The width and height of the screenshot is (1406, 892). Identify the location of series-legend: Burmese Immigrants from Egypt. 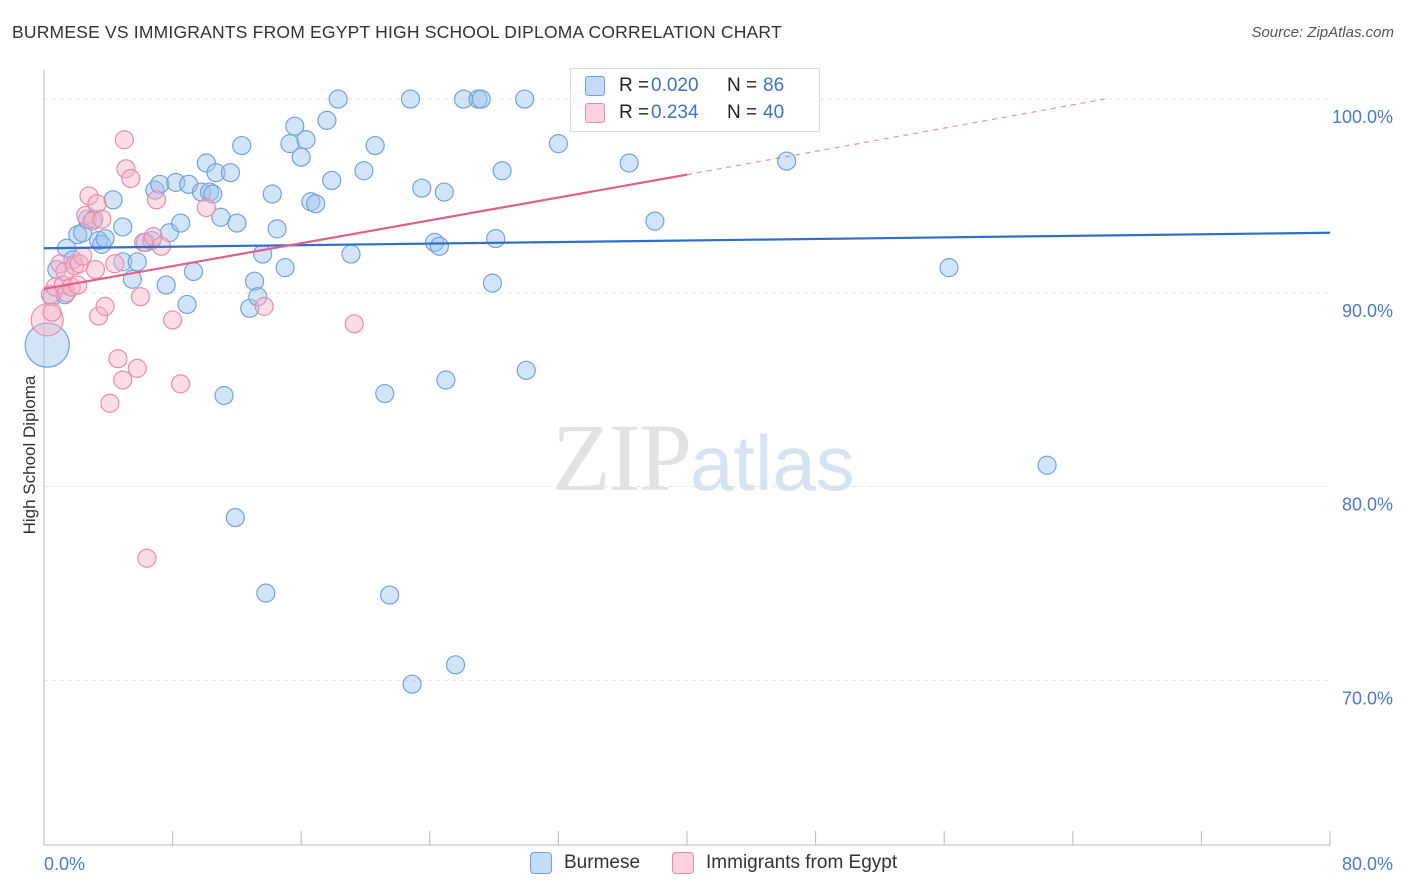
(729, 863).